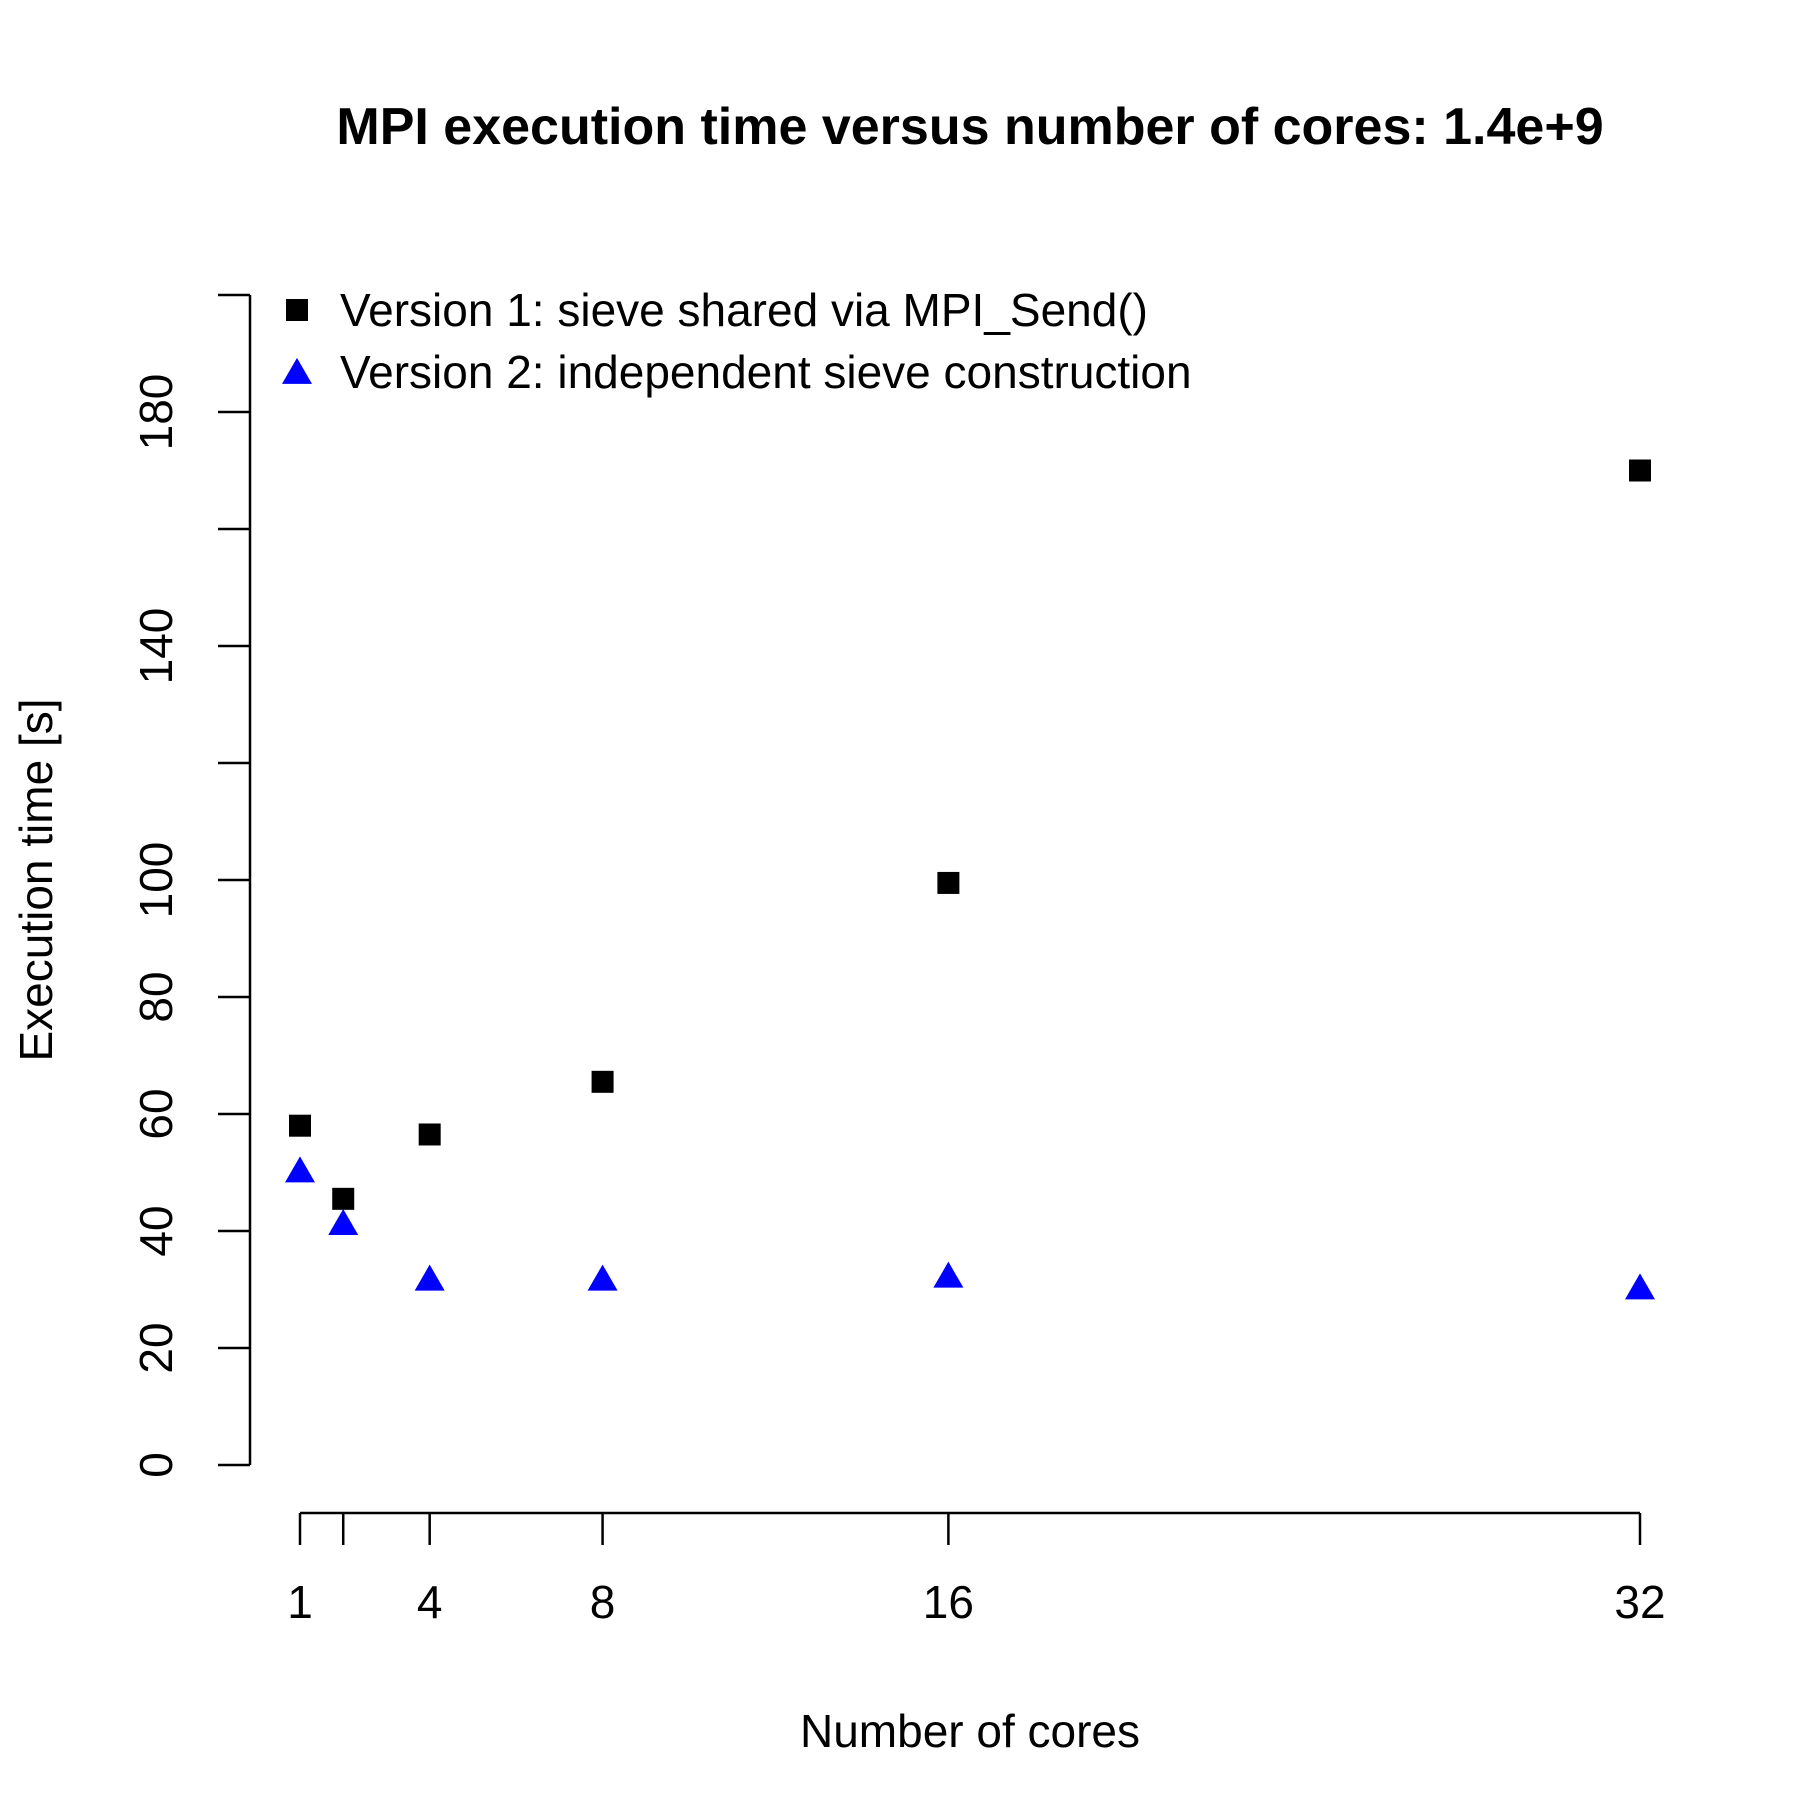  Describe the element at coordinates (976, 1569) in the screenshot. I see `x-axis: 1 4 8 16 32` at that location.